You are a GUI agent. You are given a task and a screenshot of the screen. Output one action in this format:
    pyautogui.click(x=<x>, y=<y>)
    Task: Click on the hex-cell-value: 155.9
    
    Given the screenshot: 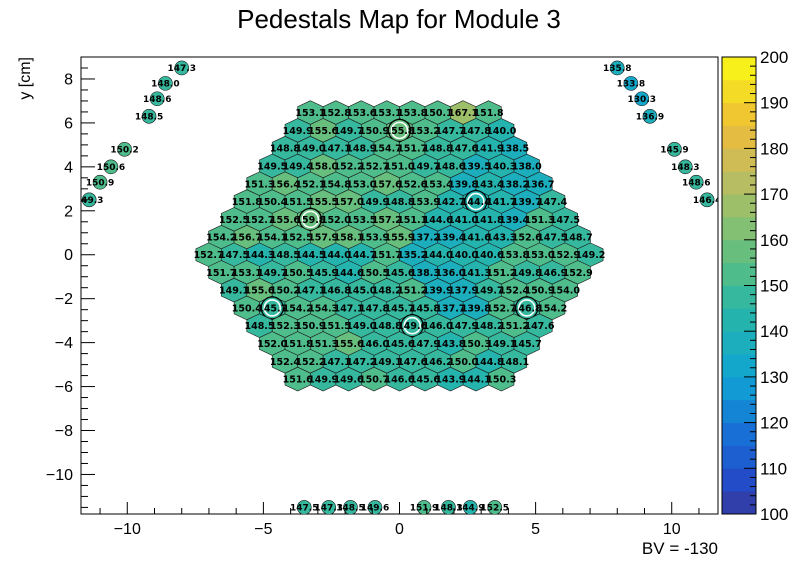 What is the action you would take?
    pyautogui.click(x=399, y=238)
    